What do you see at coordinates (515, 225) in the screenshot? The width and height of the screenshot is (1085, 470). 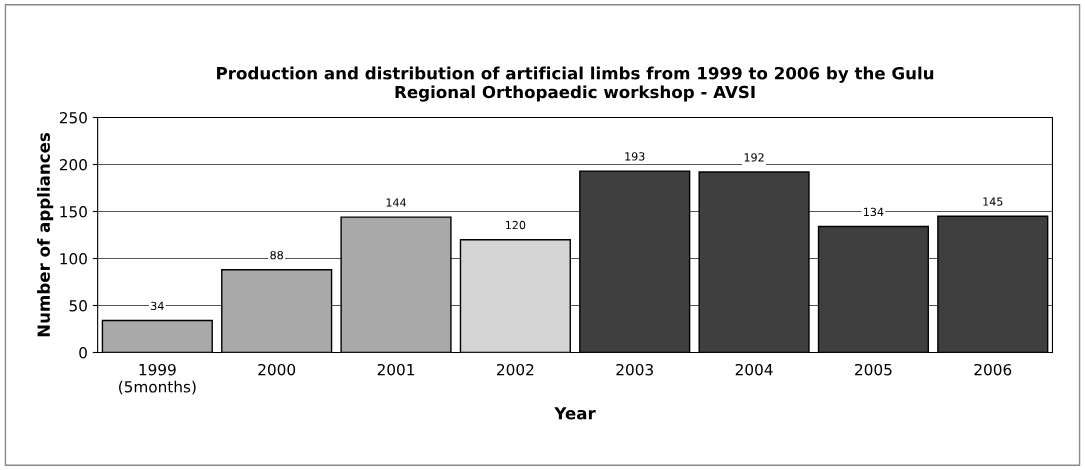 I see `data-label: 120` at bounding box center [515, 225].